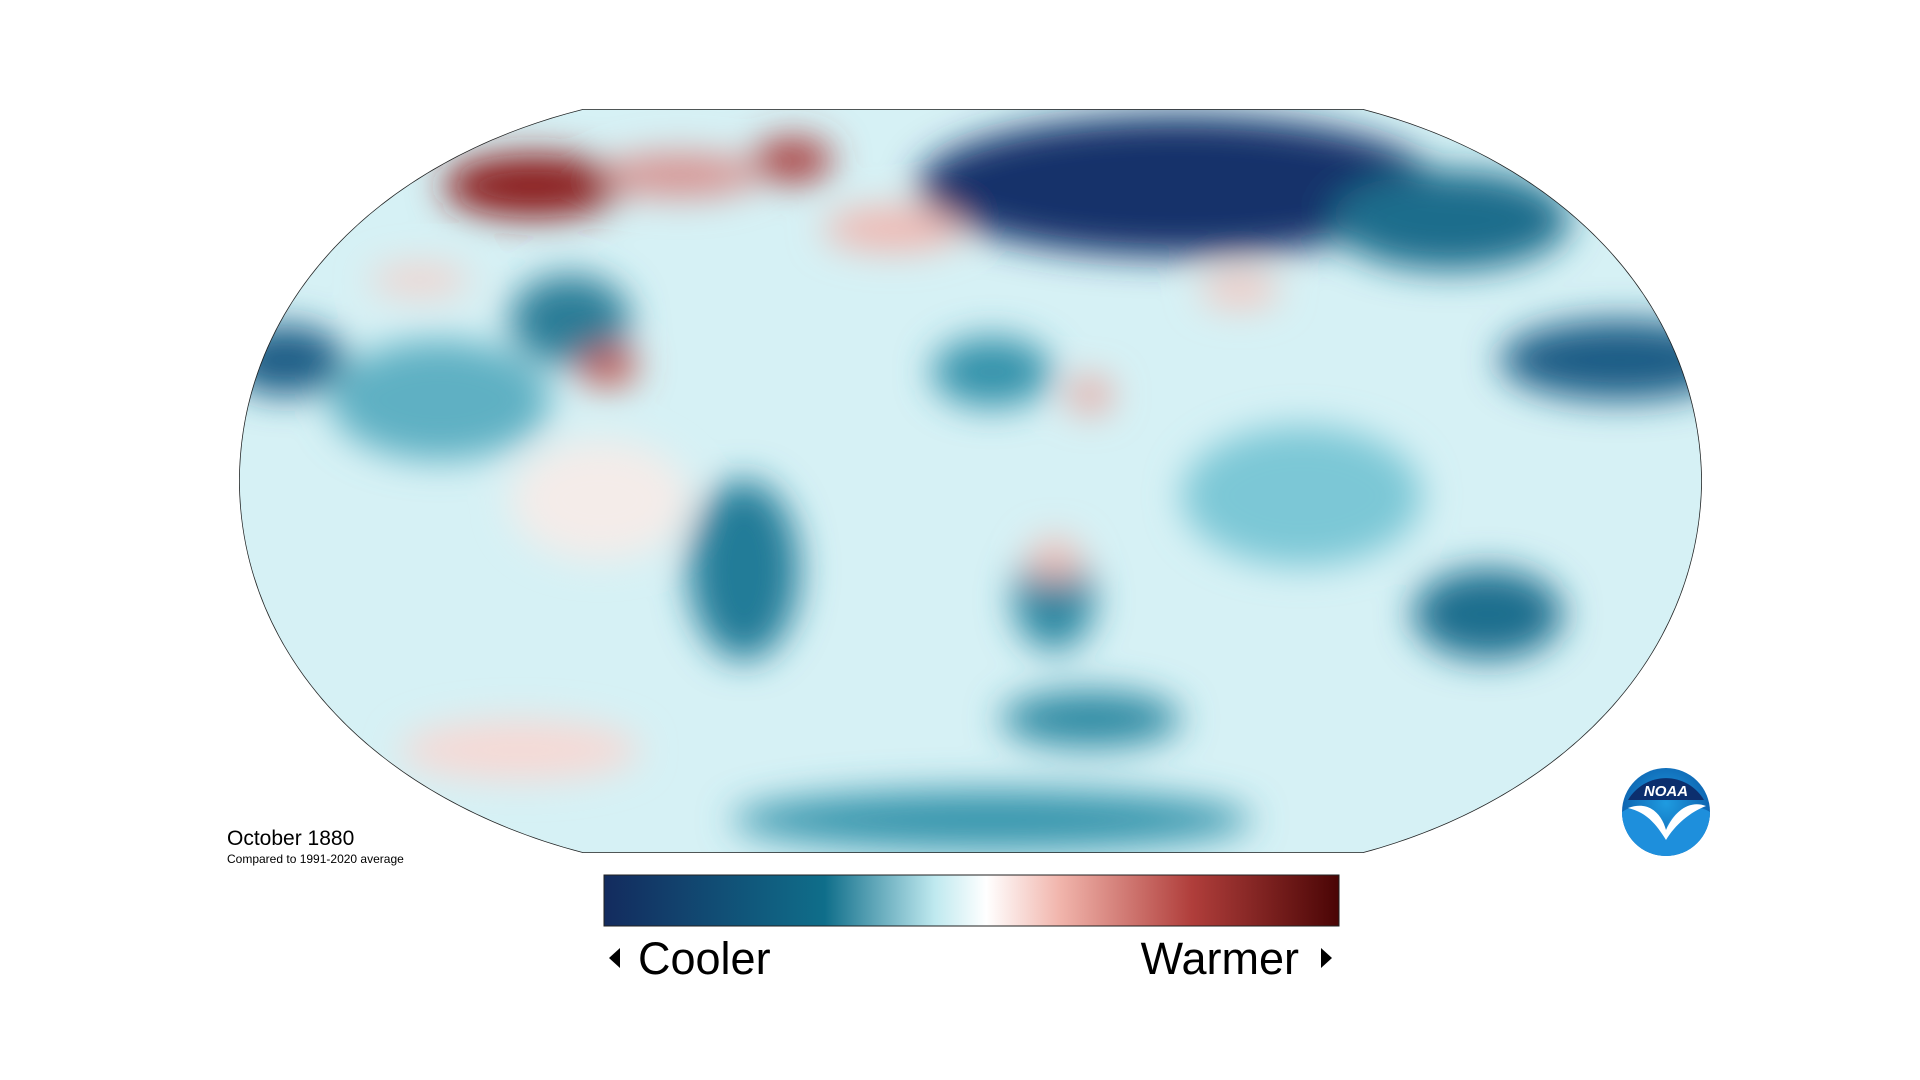 Image resolution: width=1920 pixels, height=1080 pixels. Describe the element at coordinates (1666, 812) in the screenshot. I see `noaa-logo: NOAA` at that location.